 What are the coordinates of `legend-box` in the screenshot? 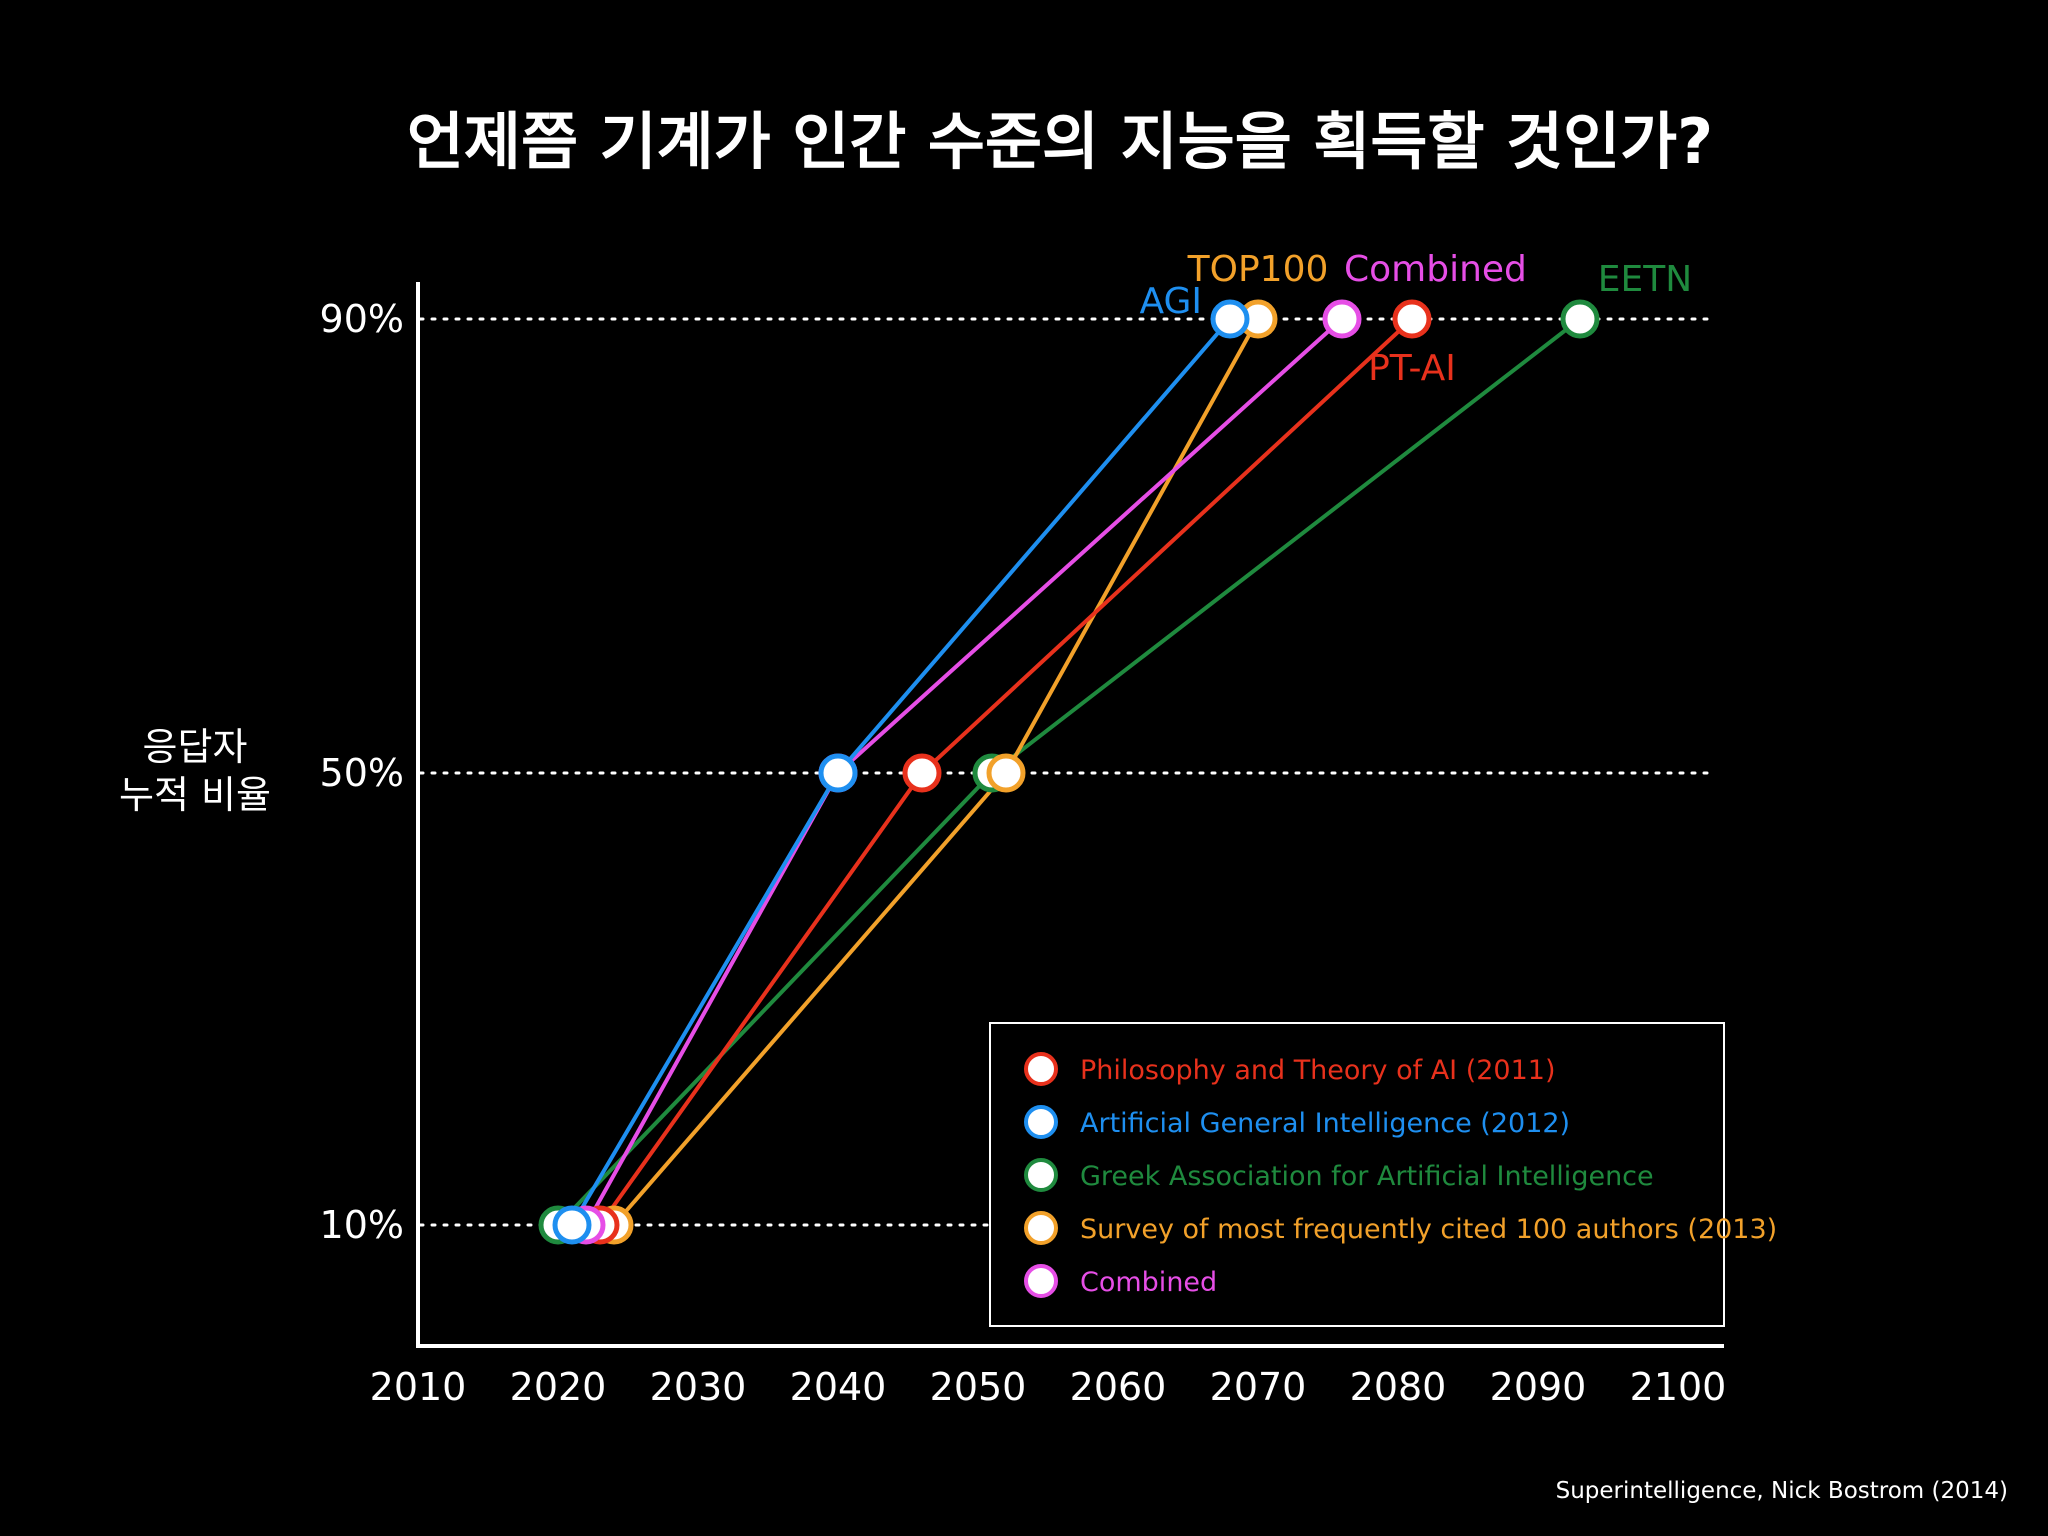 It's located at (1357, 1174).